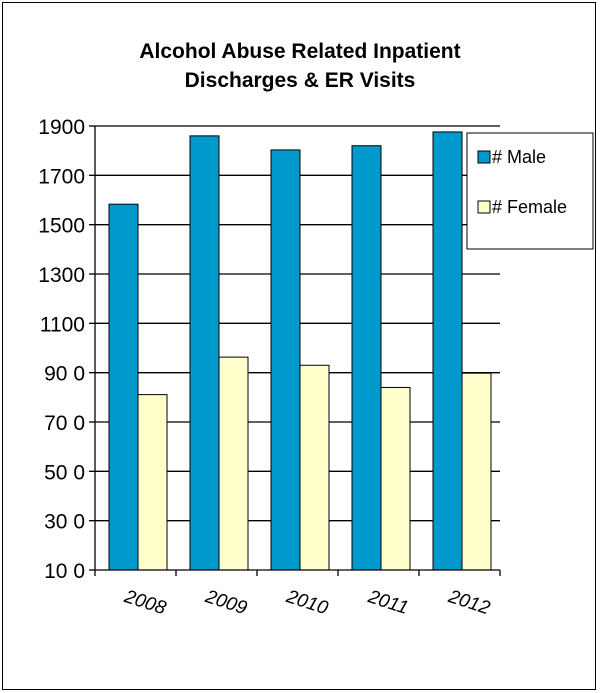 The height and width of the screenshot is (693, 600). Describe the element at coordinates (61, 176) in the screenshot. I see `y-tick-label: 1700` at that location.